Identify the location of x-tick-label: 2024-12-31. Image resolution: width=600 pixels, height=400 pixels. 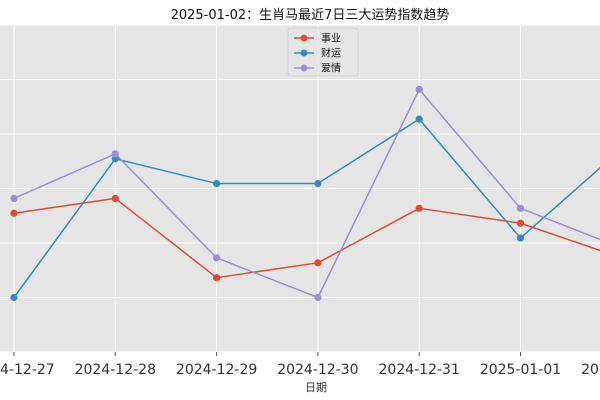
(419, 370).